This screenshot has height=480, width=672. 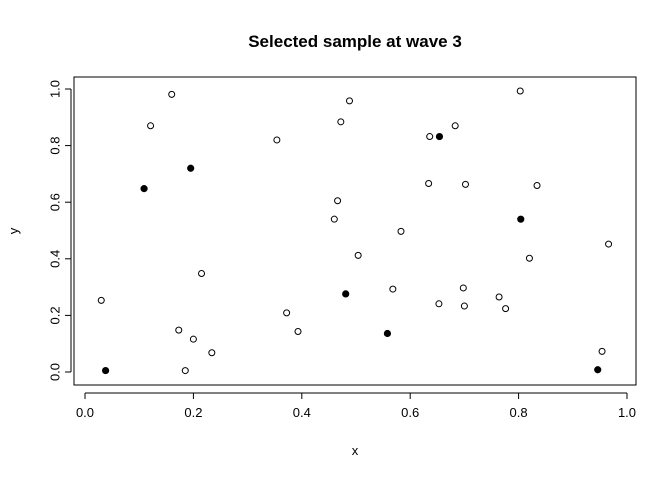 I want to click on y-tick-label: 0.2, so click(x=55, y=315).